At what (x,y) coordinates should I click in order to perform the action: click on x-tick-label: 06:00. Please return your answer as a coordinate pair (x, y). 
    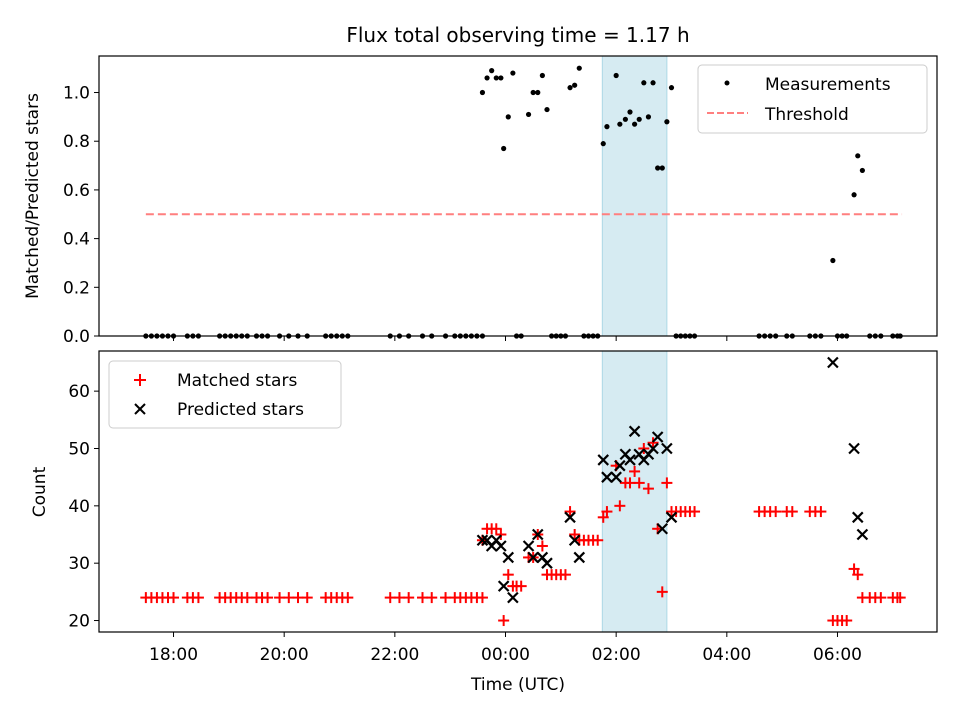
    Looking at the image, I should click on (837, 655).